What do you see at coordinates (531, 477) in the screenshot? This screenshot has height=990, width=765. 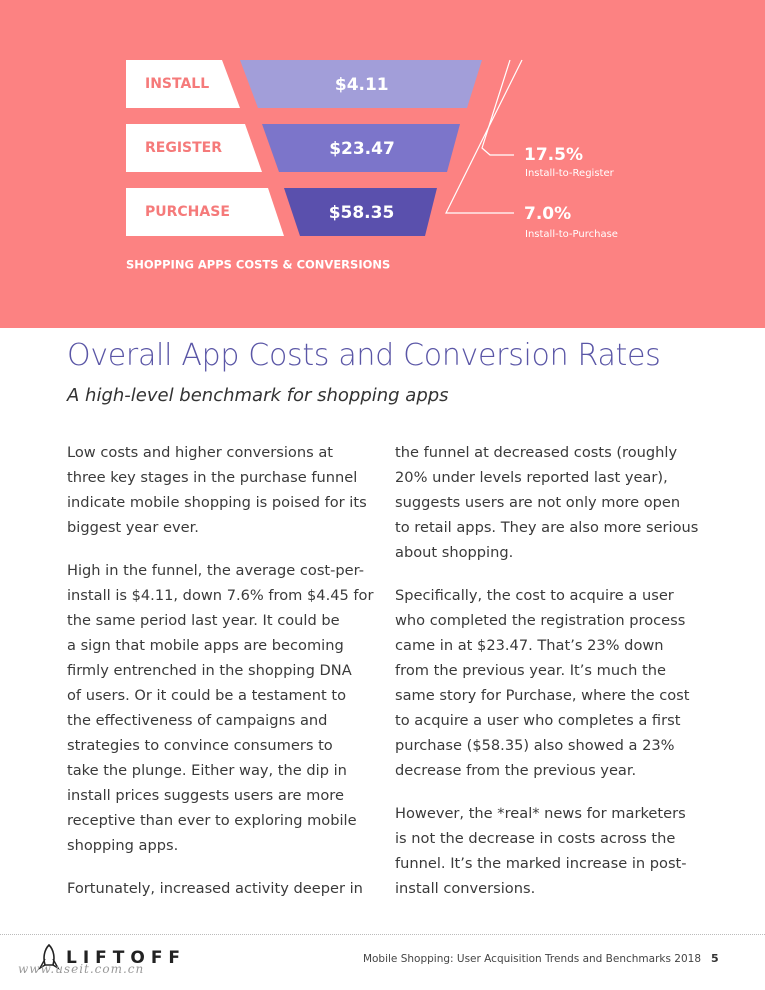 I see `text-line: 20% under levels reported last year),` at bounding box center [531, 477].